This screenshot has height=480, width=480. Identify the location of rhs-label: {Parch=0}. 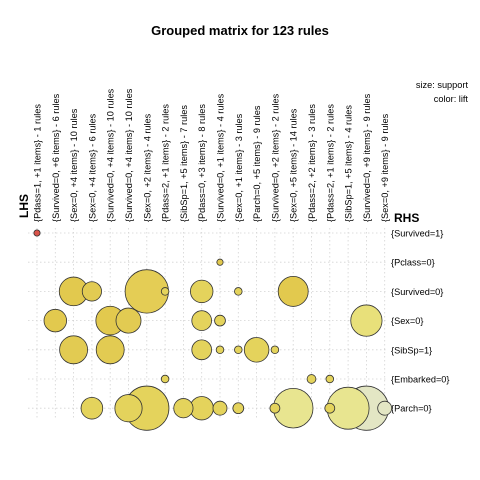
(411, 409).